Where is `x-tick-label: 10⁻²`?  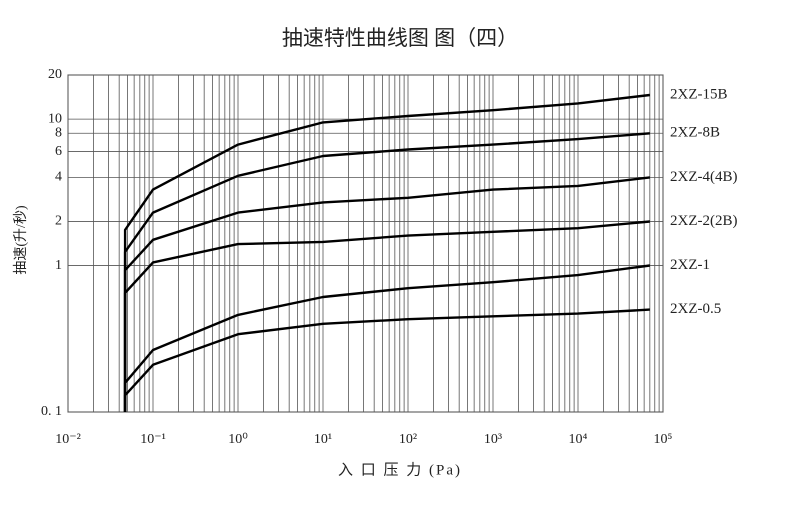 x-tick-label: 10⁻² is located at coordinates (68, 439).